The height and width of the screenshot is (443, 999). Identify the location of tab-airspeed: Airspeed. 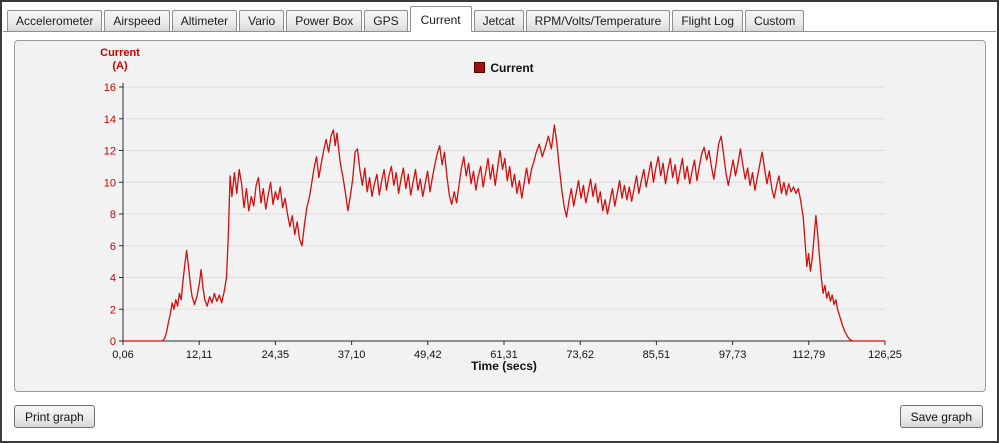
(137, 21).